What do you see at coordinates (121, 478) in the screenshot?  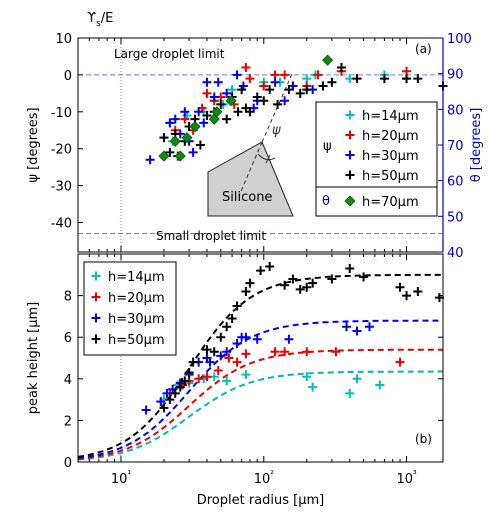 I see `panel-b-xtick-label: 10¹` at bounding box center [121, 478].